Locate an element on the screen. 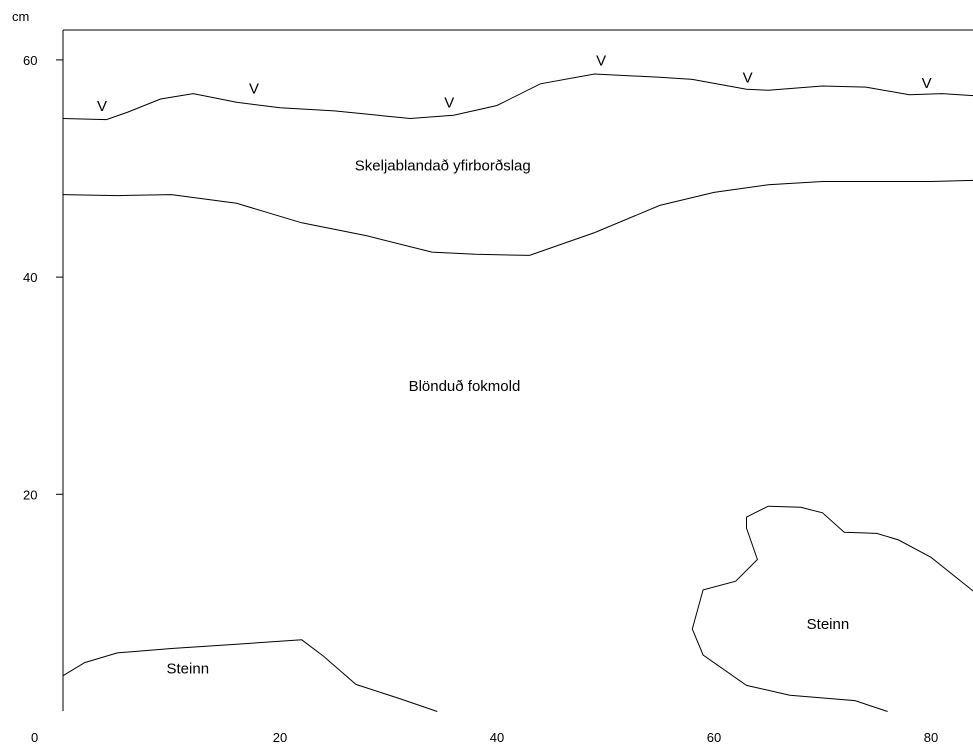 The width and height of the screenshot is (973, 751). y-tick-label: 20 is located at coordinates (30, 494).